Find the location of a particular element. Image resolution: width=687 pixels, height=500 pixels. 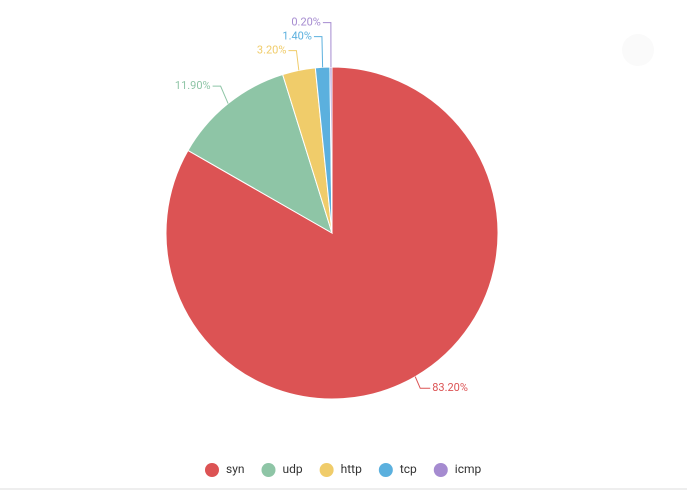

legend-label: syn is located at coordinates (235, 469).